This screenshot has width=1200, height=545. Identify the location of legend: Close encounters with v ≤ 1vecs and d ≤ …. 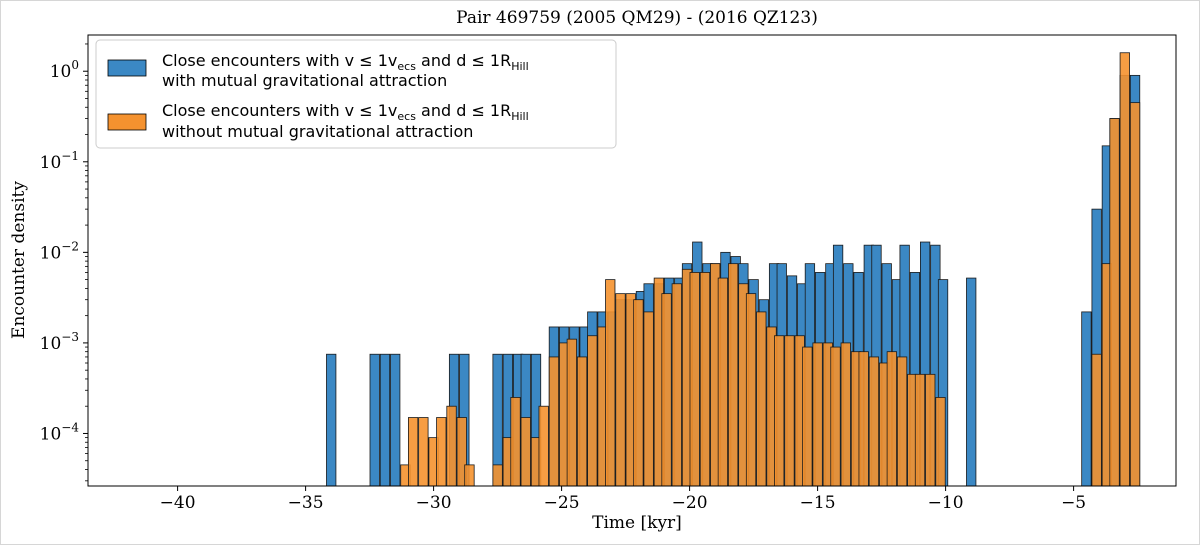
(356, 94).